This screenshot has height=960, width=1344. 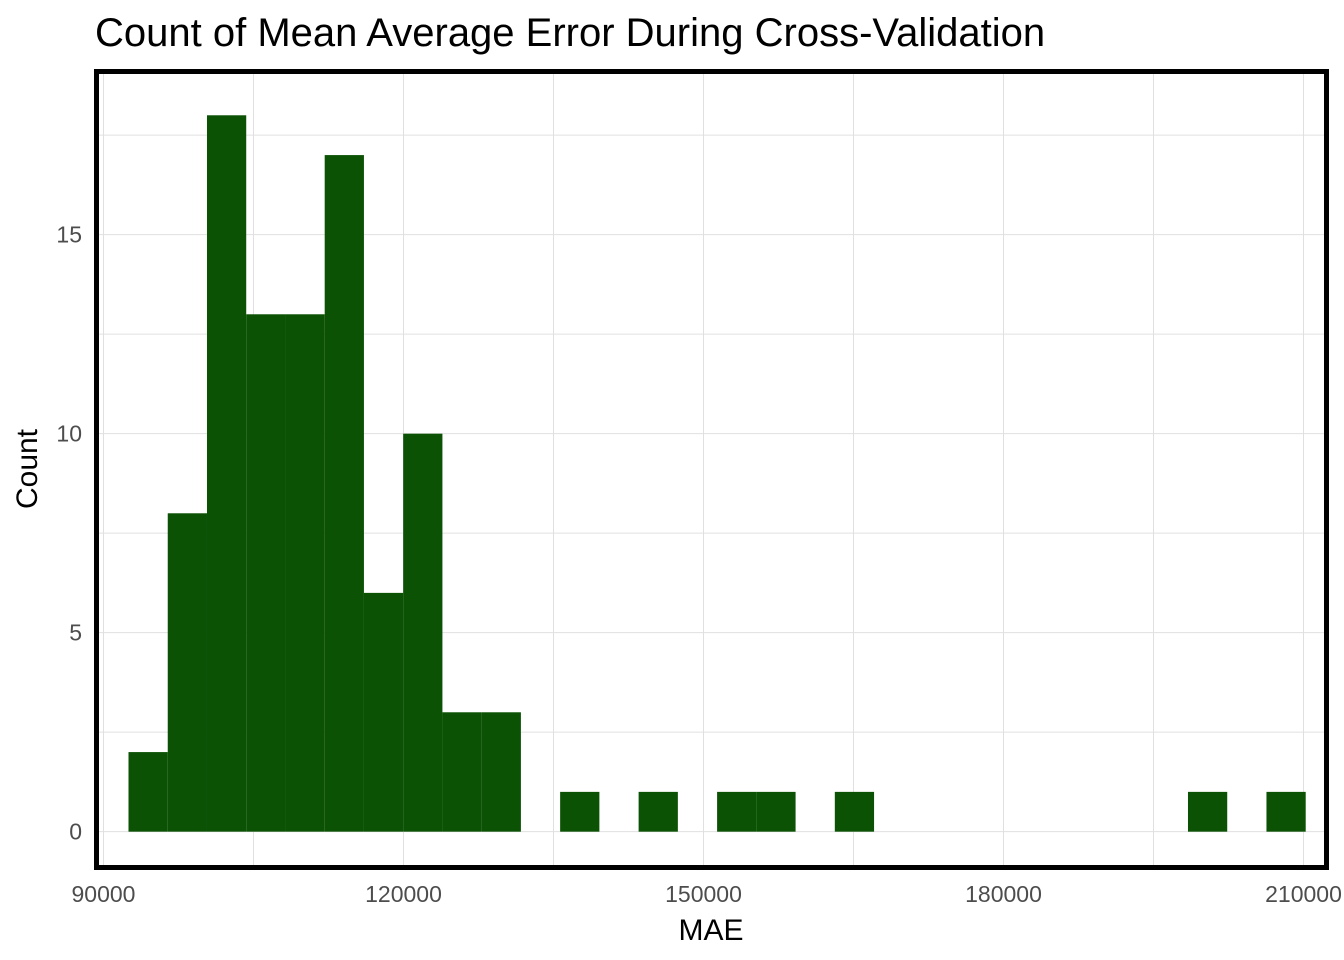 I want to click on x-tick-label: 150000, so click(x=703, y=894).